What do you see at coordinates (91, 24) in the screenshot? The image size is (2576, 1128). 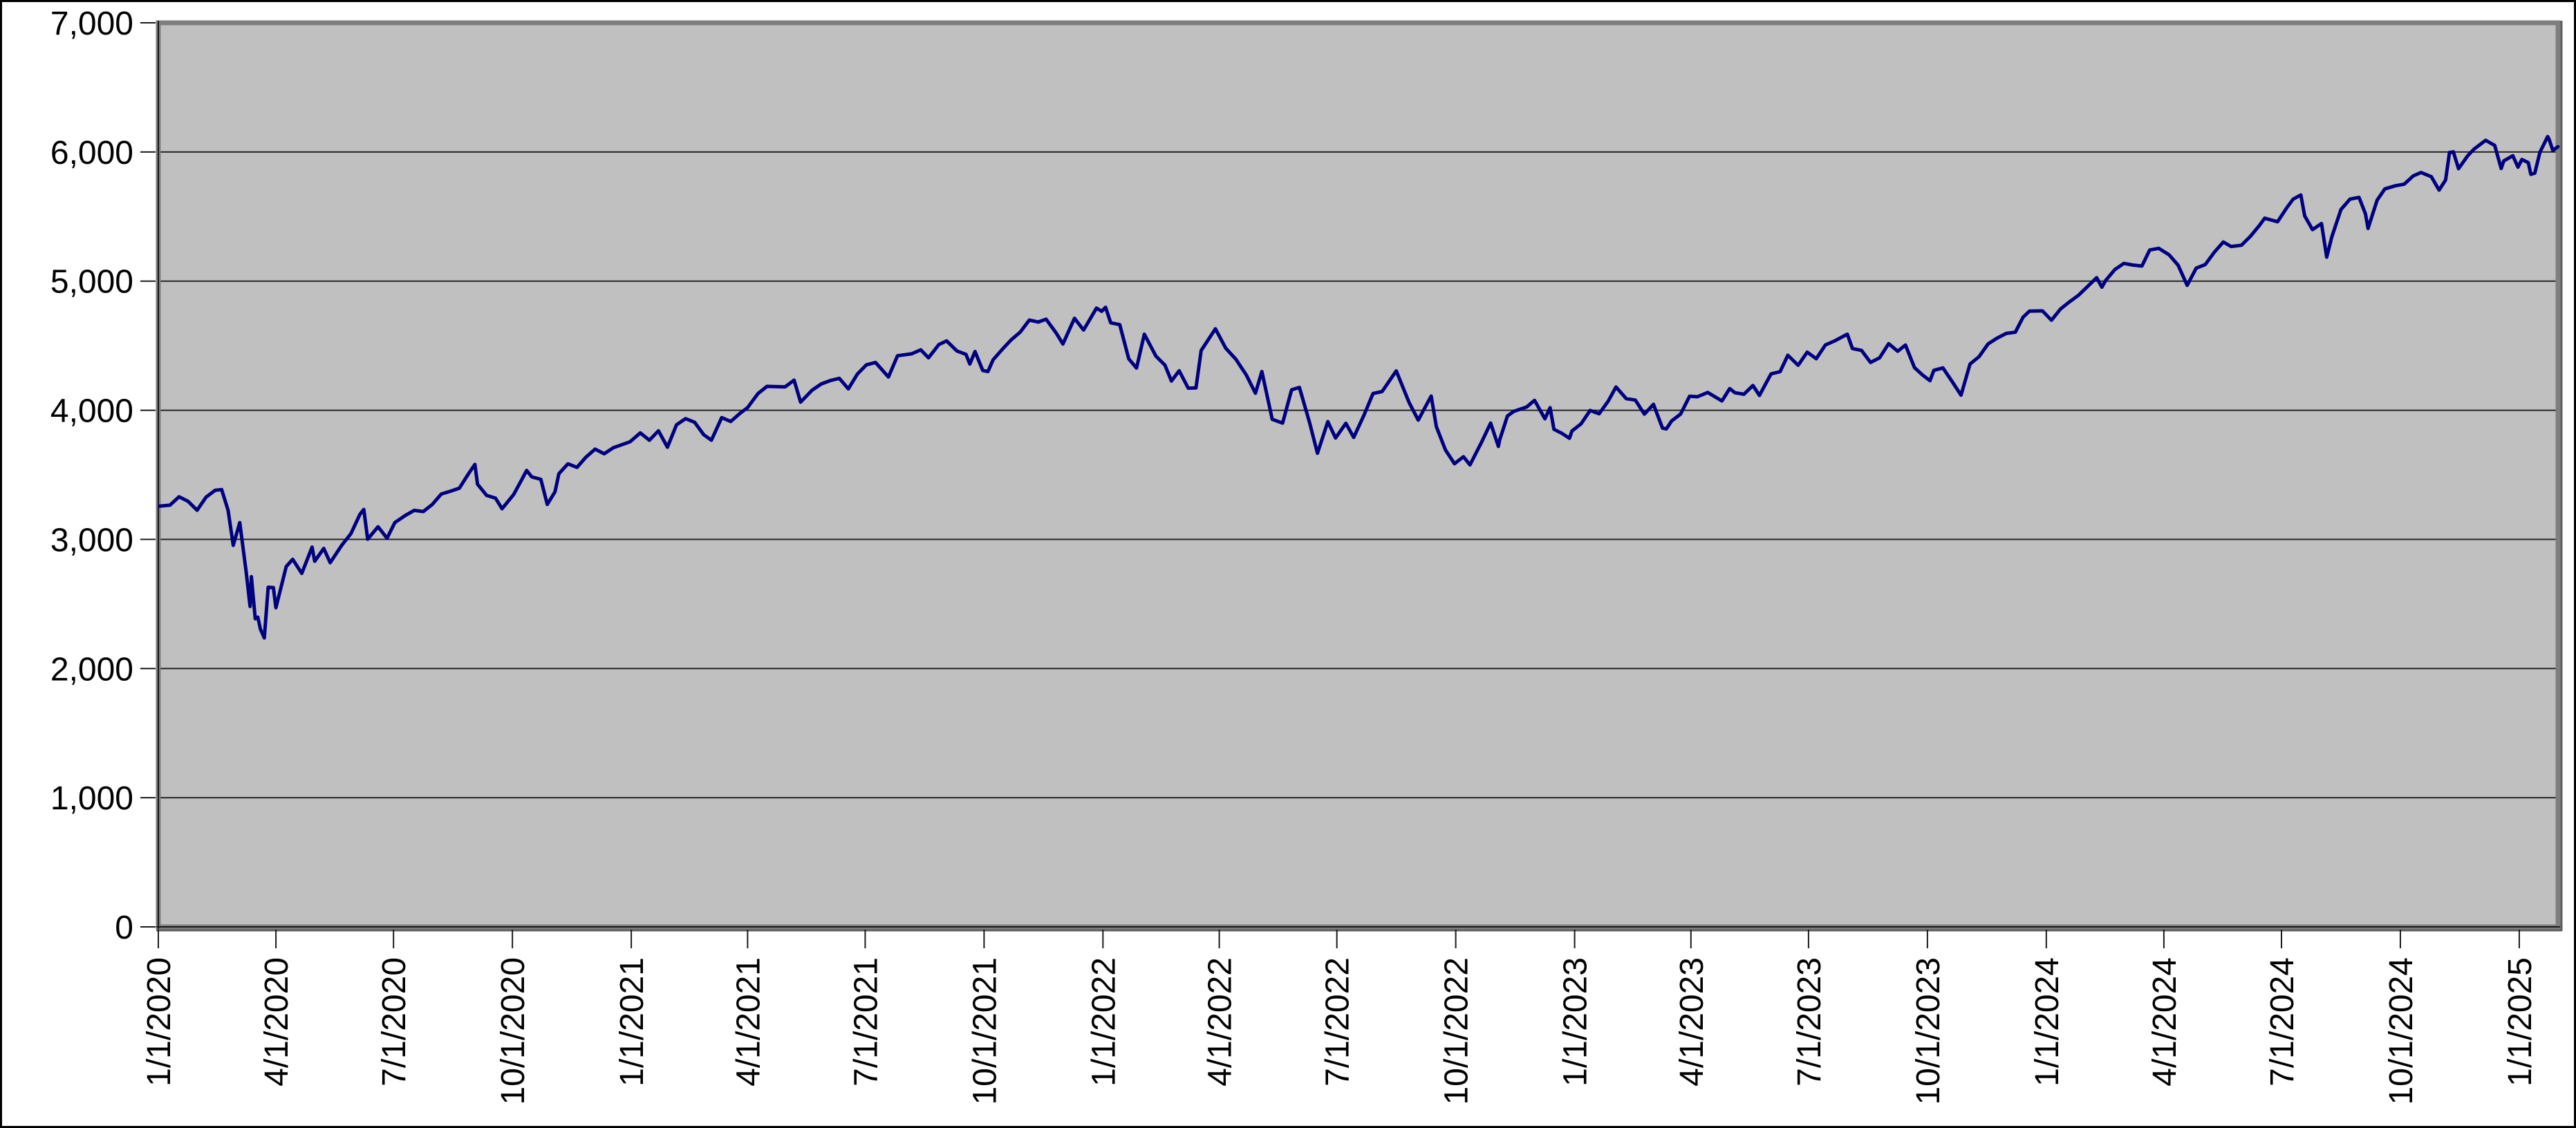 I see `y-tick-label: 7,000` at bounding box center [91, 24].